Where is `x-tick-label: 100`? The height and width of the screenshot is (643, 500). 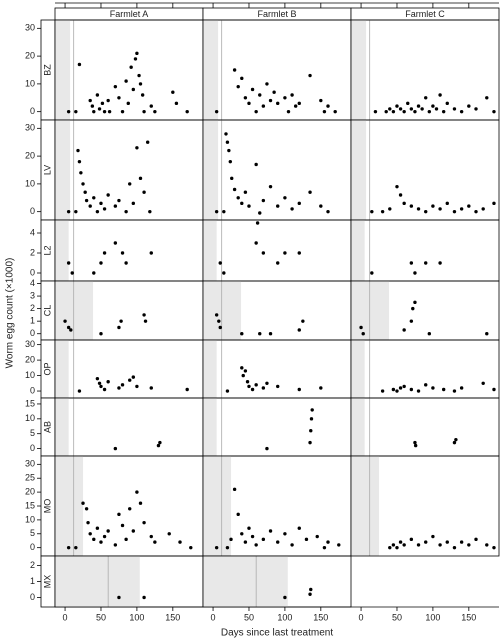
x-tick-label: 100 is located at coordinates (284, 617).